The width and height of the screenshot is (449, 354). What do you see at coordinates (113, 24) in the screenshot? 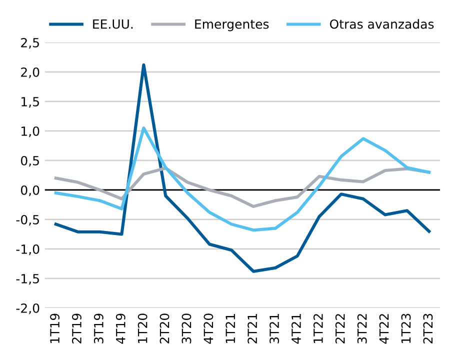
I see `legend-label: EE.UU.` at bounding box center [113, 24].